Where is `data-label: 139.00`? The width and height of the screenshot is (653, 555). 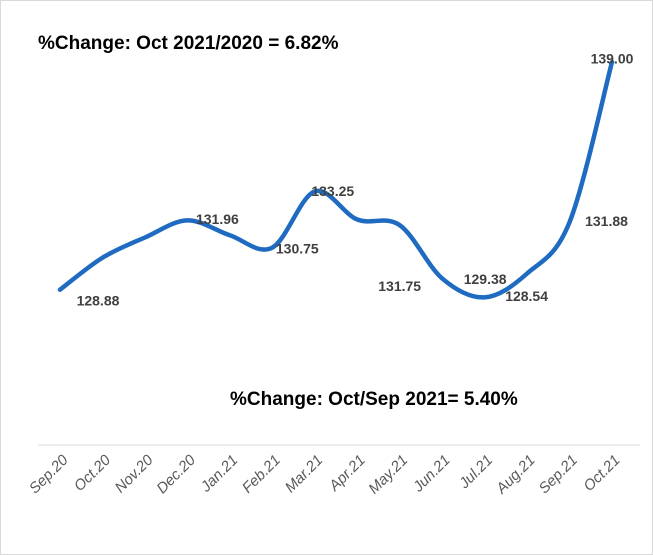 data-label: 139.00 is located at coordinates (612, 59).